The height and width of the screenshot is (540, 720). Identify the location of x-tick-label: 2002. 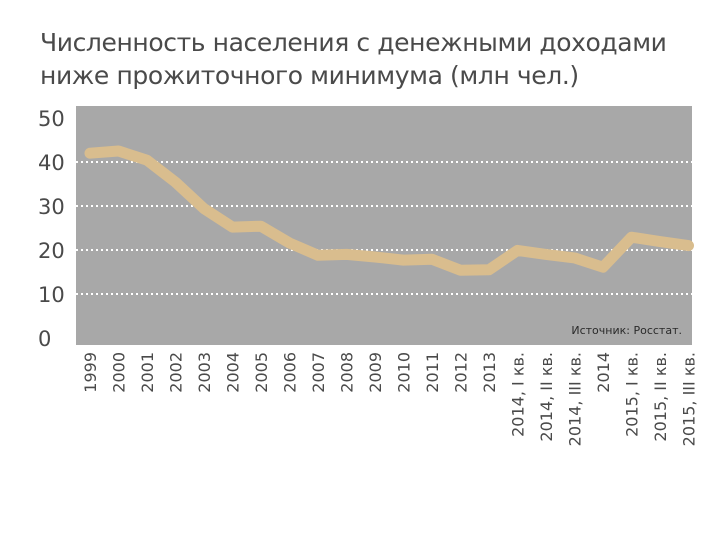
(176, 372).